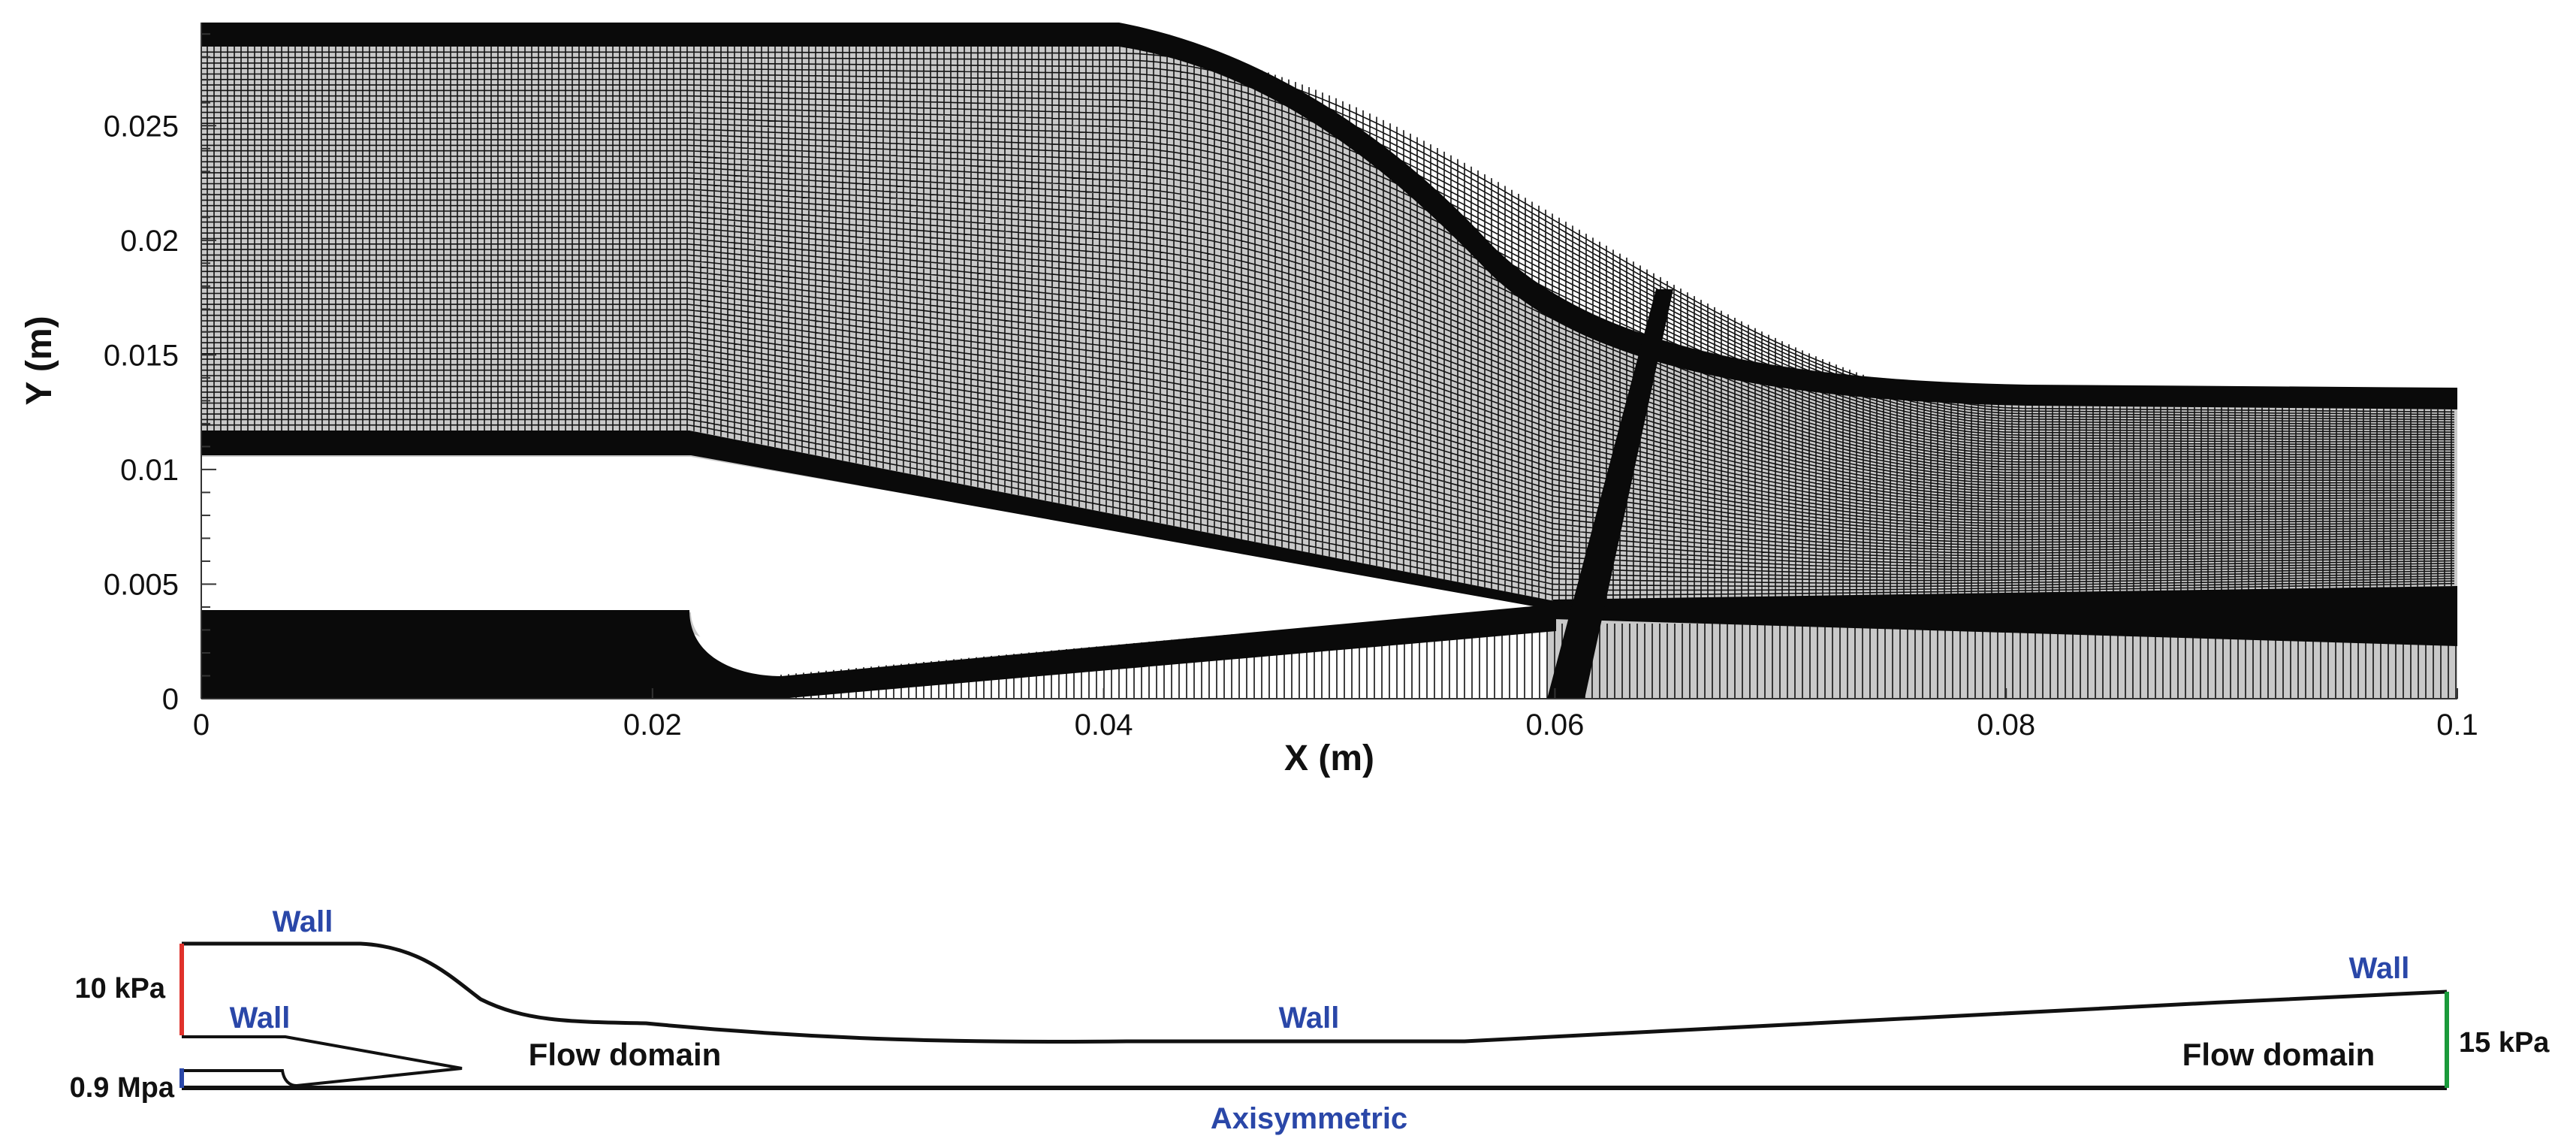 Image resolution: width=2576 pixels, height=1148 pixels. What do you see at coordinates (121, 989) in the screenshot?
I see `inlet-outer-pressure-label: 10 kPa` at bounding box center [121, 989].